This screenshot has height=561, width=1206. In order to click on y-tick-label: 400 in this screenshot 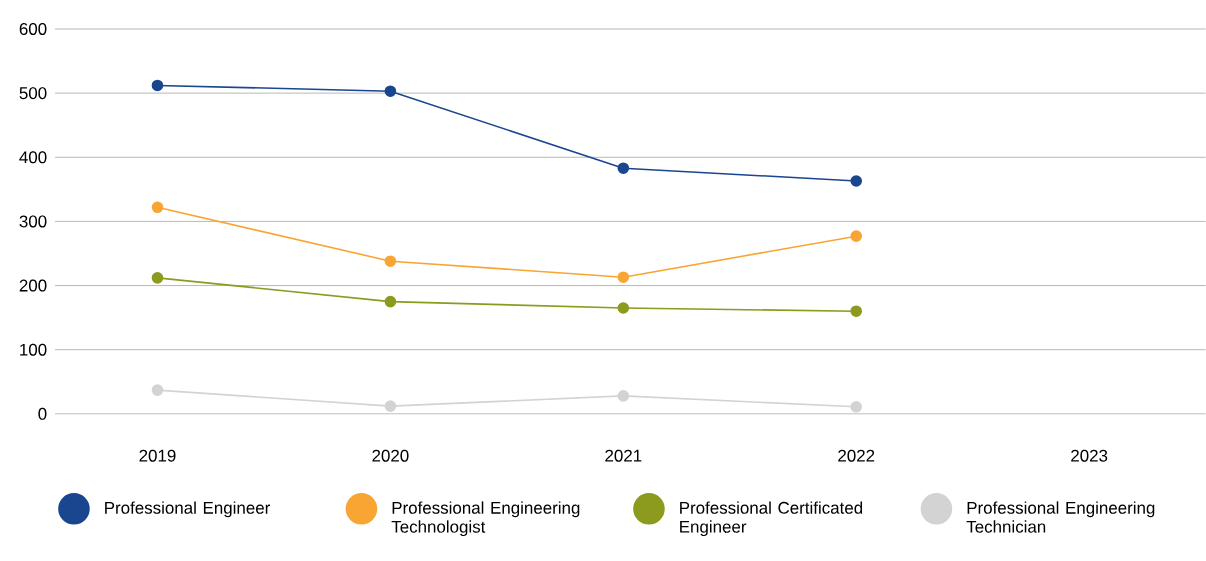, I will do `click(33, 157)`.